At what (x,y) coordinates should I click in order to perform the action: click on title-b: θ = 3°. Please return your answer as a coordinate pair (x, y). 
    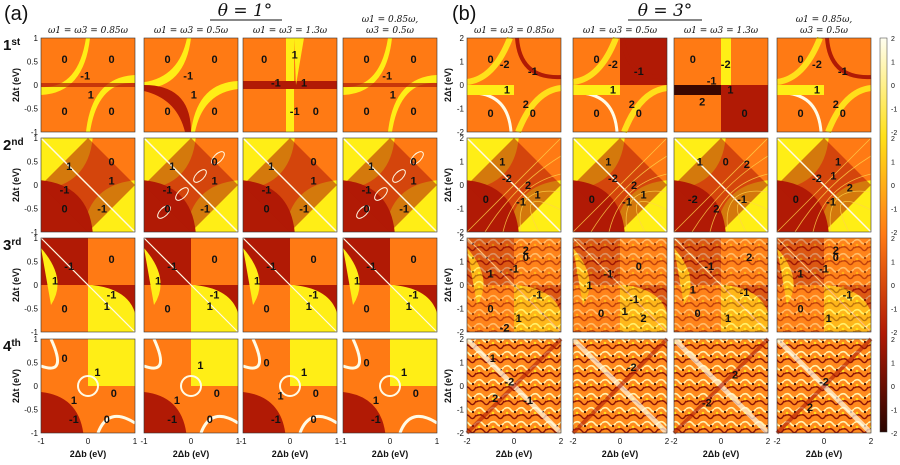
    Looking at the image, I should click on (665, 11).